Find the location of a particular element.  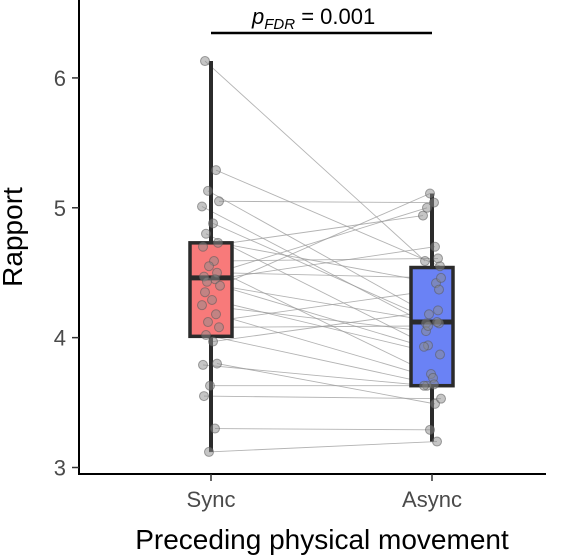

p-symbol: p is located at coordinates (257, 16).